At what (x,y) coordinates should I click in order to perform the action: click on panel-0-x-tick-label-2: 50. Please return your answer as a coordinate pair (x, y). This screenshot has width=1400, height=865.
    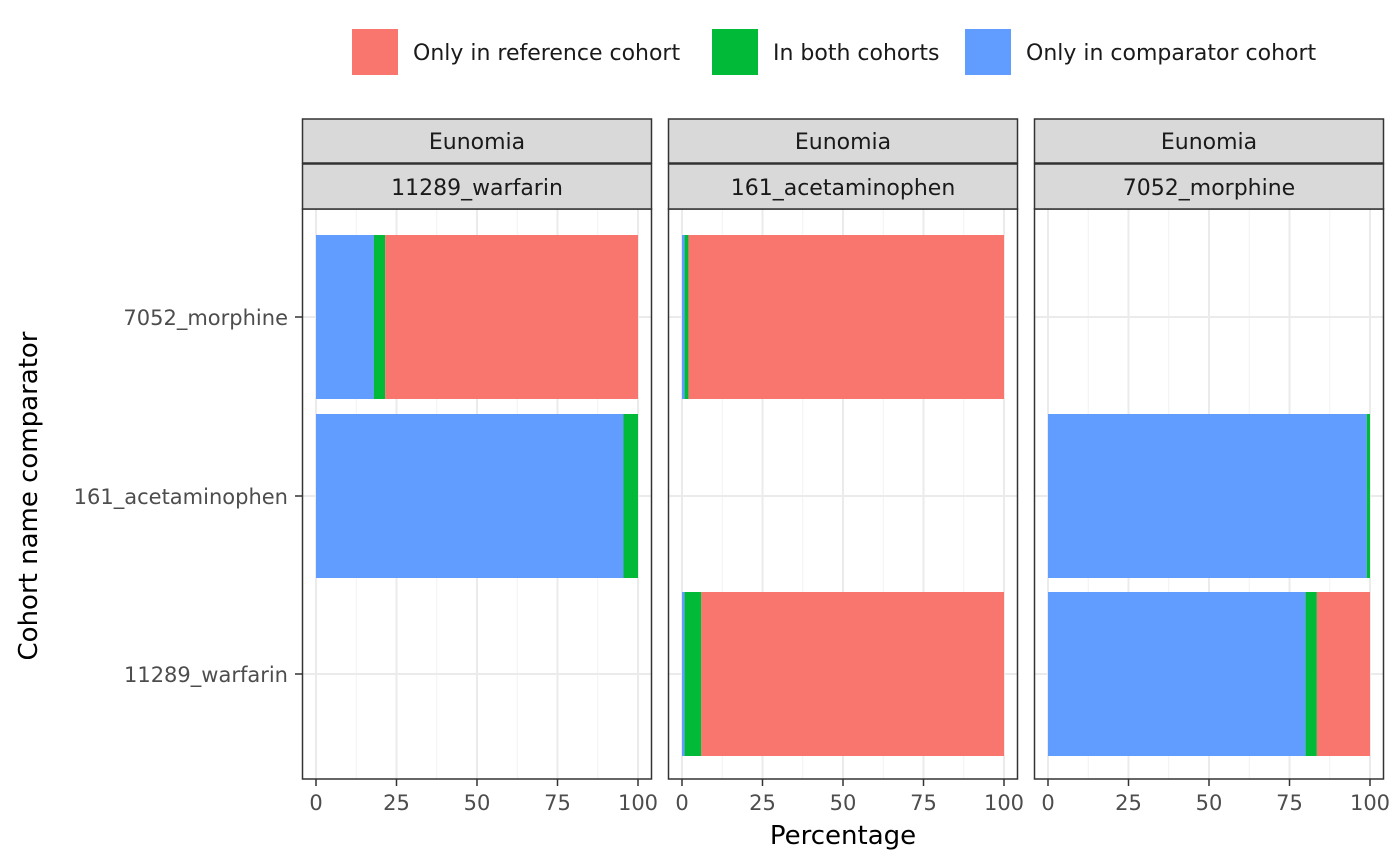
    Looking at the image, I should click on (477, 803).